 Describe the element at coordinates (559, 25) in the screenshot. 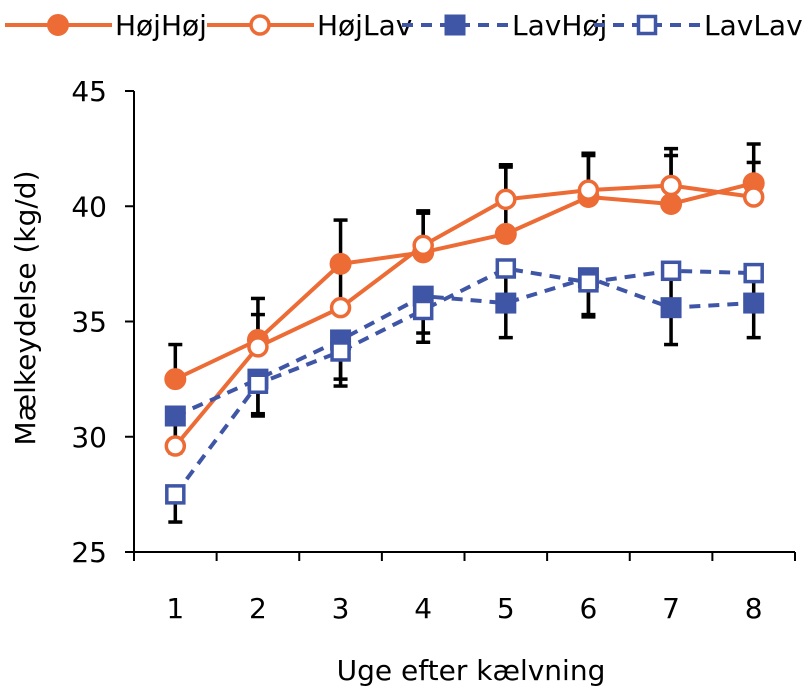

I see `legend-label: LavHøj` at that location.